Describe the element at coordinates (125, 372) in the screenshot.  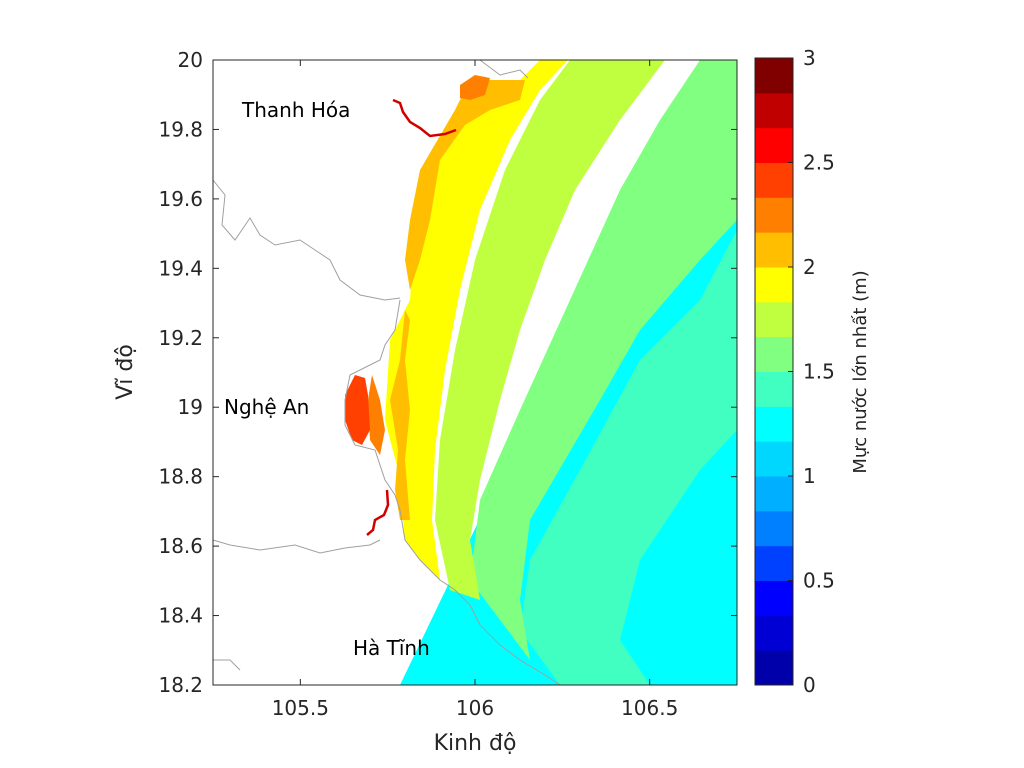
I see `y-axis-label: Vĩ độ` at that location.